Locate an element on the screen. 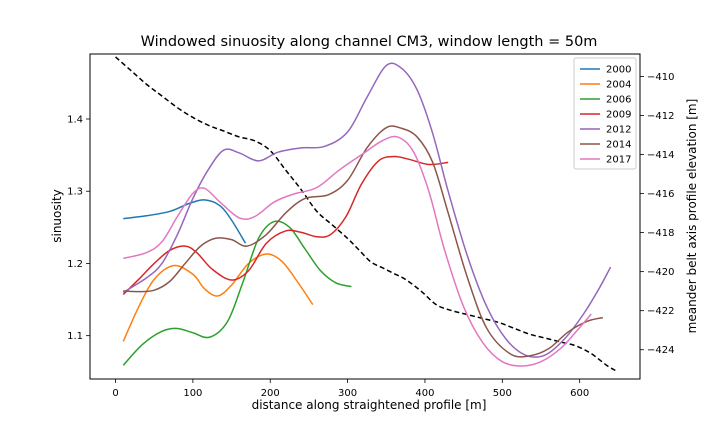 This screenshot has width=720, height=432. legend-label: 2017 is located at coordinates (618, 160).